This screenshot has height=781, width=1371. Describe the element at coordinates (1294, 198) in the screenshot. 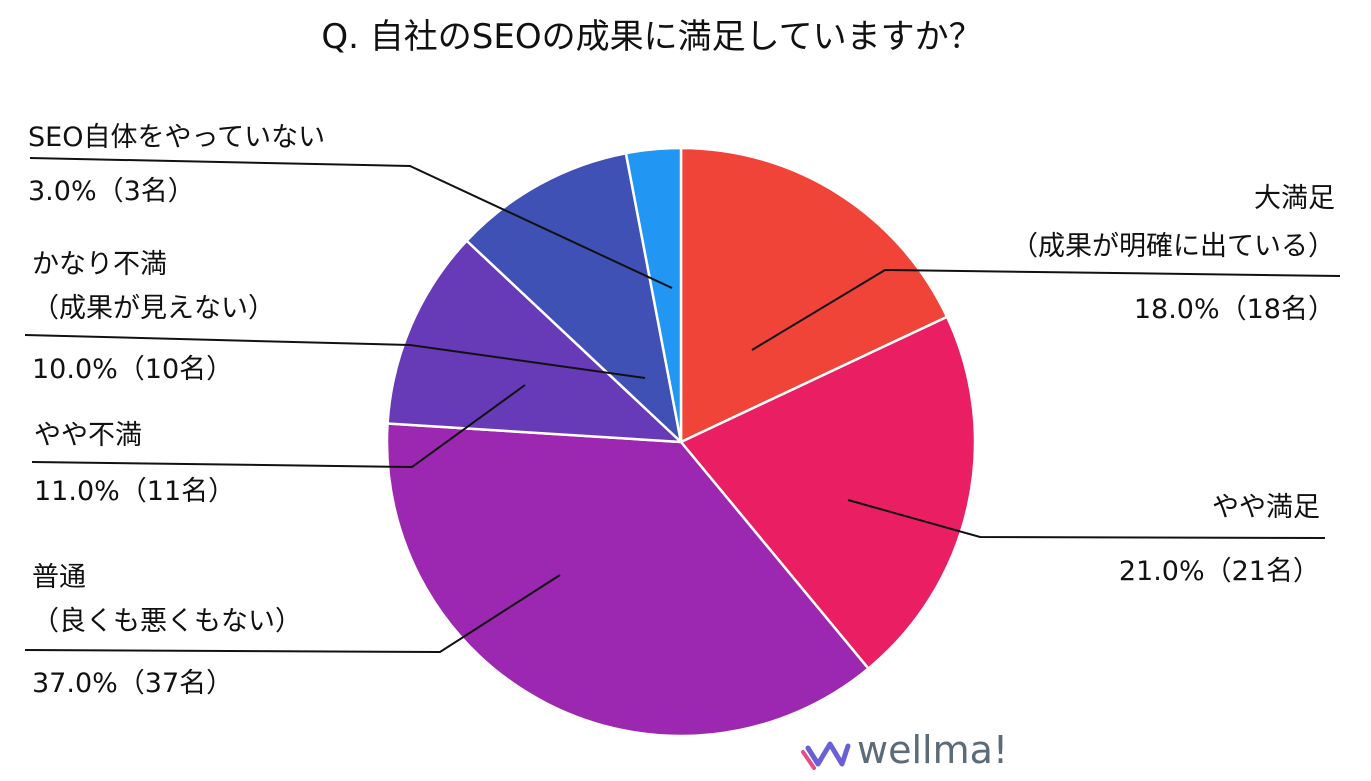

I see `slice-label-0-line-0: 大満足` at that location.